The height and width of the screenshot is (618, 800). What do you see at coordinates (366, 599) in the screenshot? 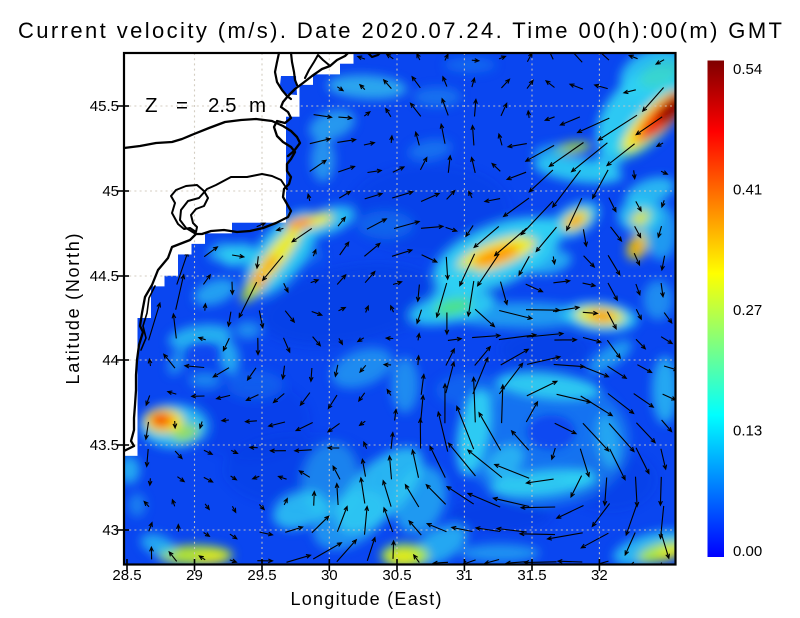
I see `svg-text: Longitude (East)` at bounding box center [366, 599].